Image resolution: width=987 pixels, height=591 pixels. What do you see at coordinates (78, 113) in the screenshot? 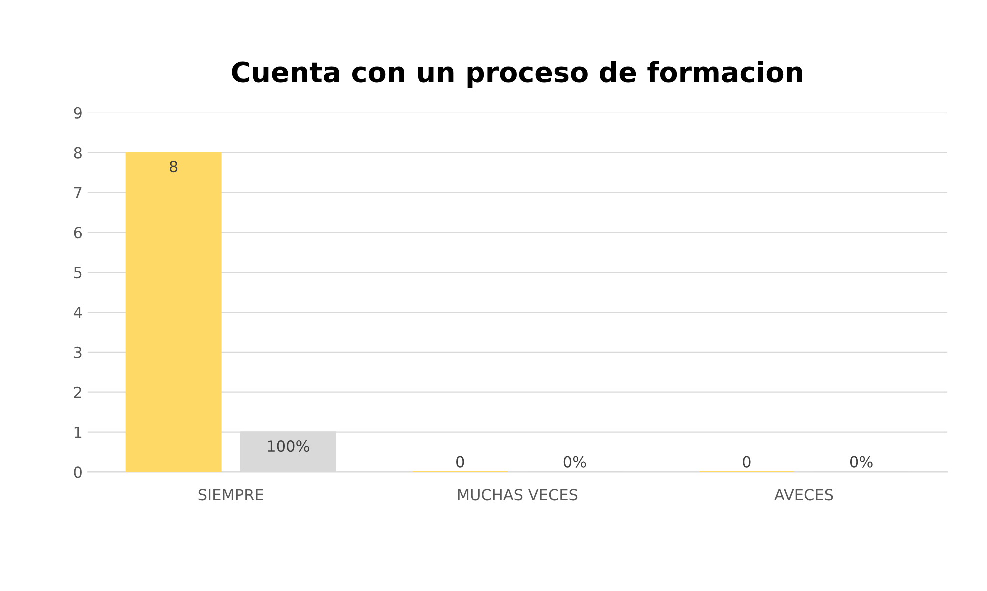
I see `y-tick-label: 9` at bounding box center [78, 113].